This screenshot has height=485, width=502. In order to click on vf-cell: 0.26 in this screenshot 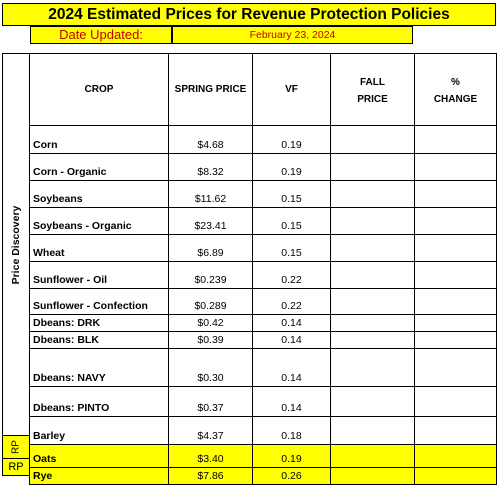, I will do `click(291, 476)`.